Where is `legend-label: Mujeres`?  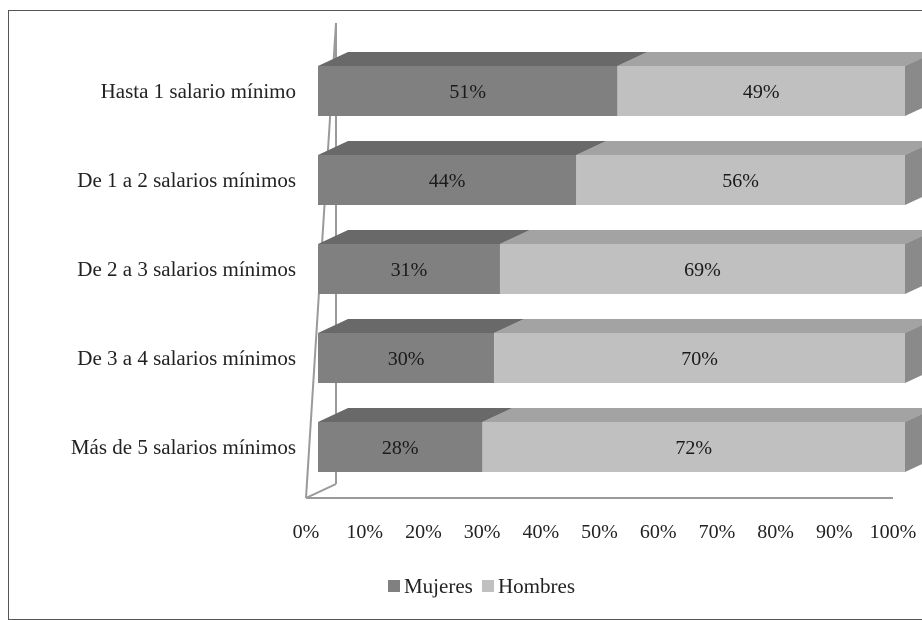 legend-label: Mujeres is located at coordinates (438, 586).